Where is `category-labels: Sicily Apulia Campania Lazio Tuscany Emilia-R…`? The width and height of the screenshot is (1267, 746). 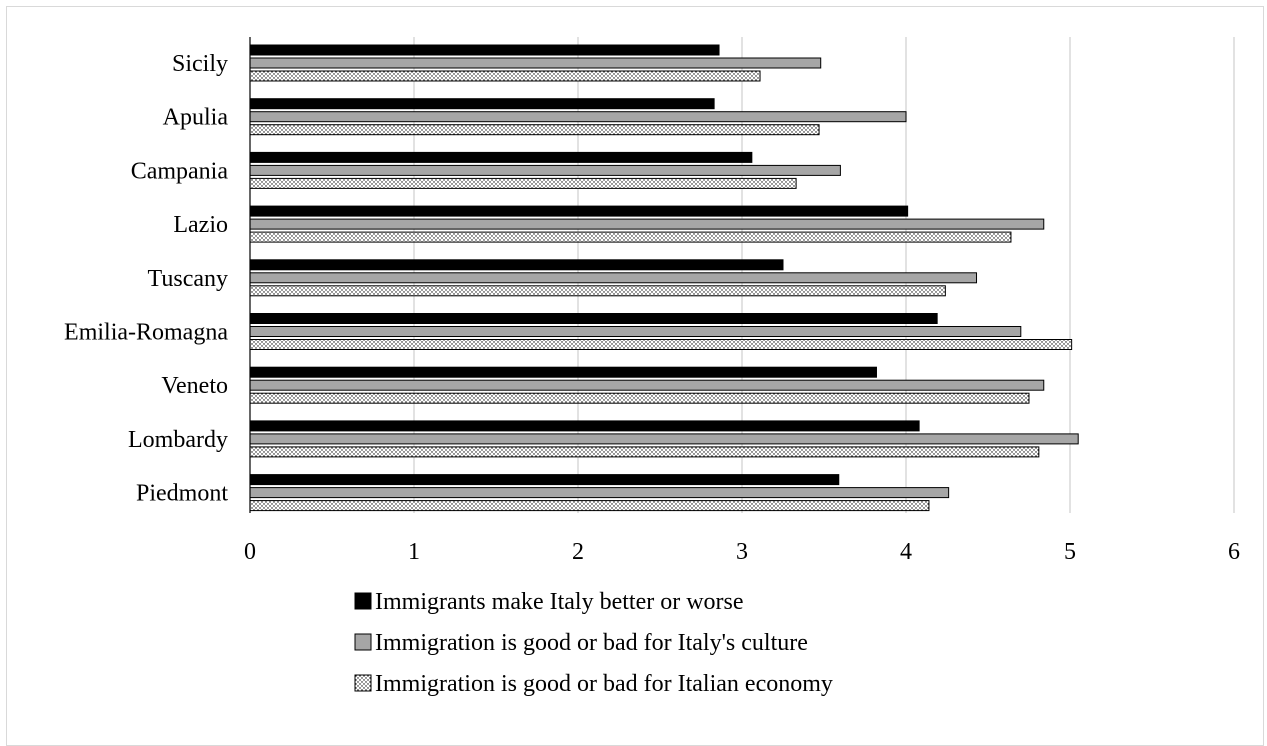 category-labels: Sicily Apulia Campania Lazio Tuscany Emilia-R… is located at coordinates (146, 279).